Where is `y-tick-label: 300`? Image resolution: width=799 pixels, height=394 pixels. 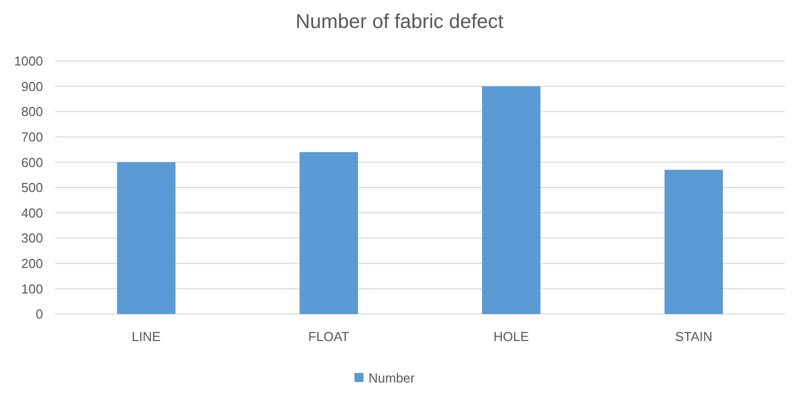 y-tick-label: 300 is located at coordinates (32, 238).